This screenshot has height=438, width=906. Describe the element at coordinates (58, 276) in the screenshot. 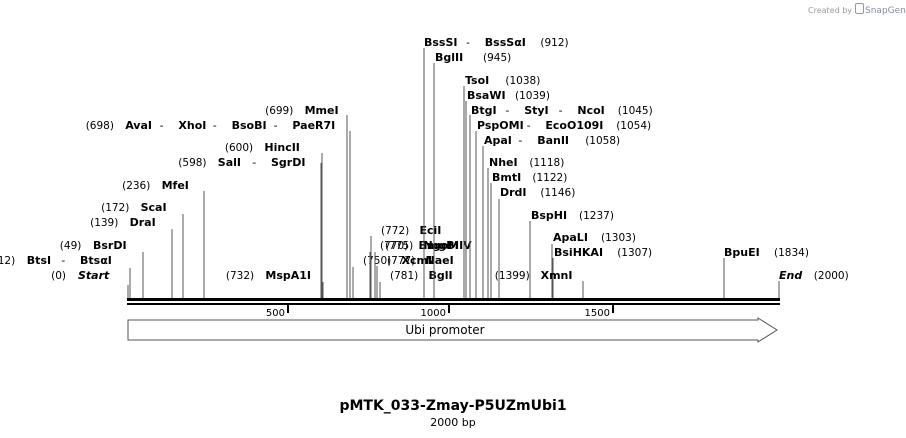

I see `site-position: (0)` at that location.